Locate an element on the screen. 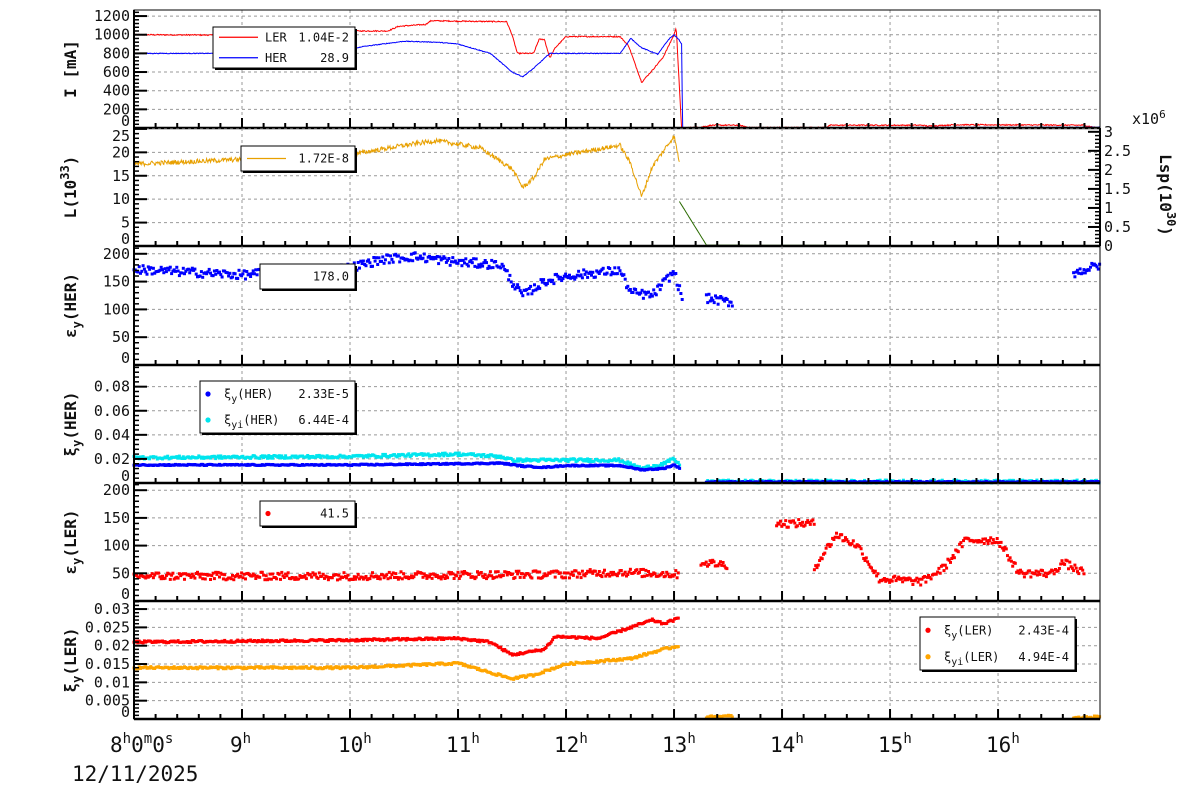 The height and width of the screenshot is (798, 1200). y-tick-label: 0.02 is located at coordinates (112, 459).